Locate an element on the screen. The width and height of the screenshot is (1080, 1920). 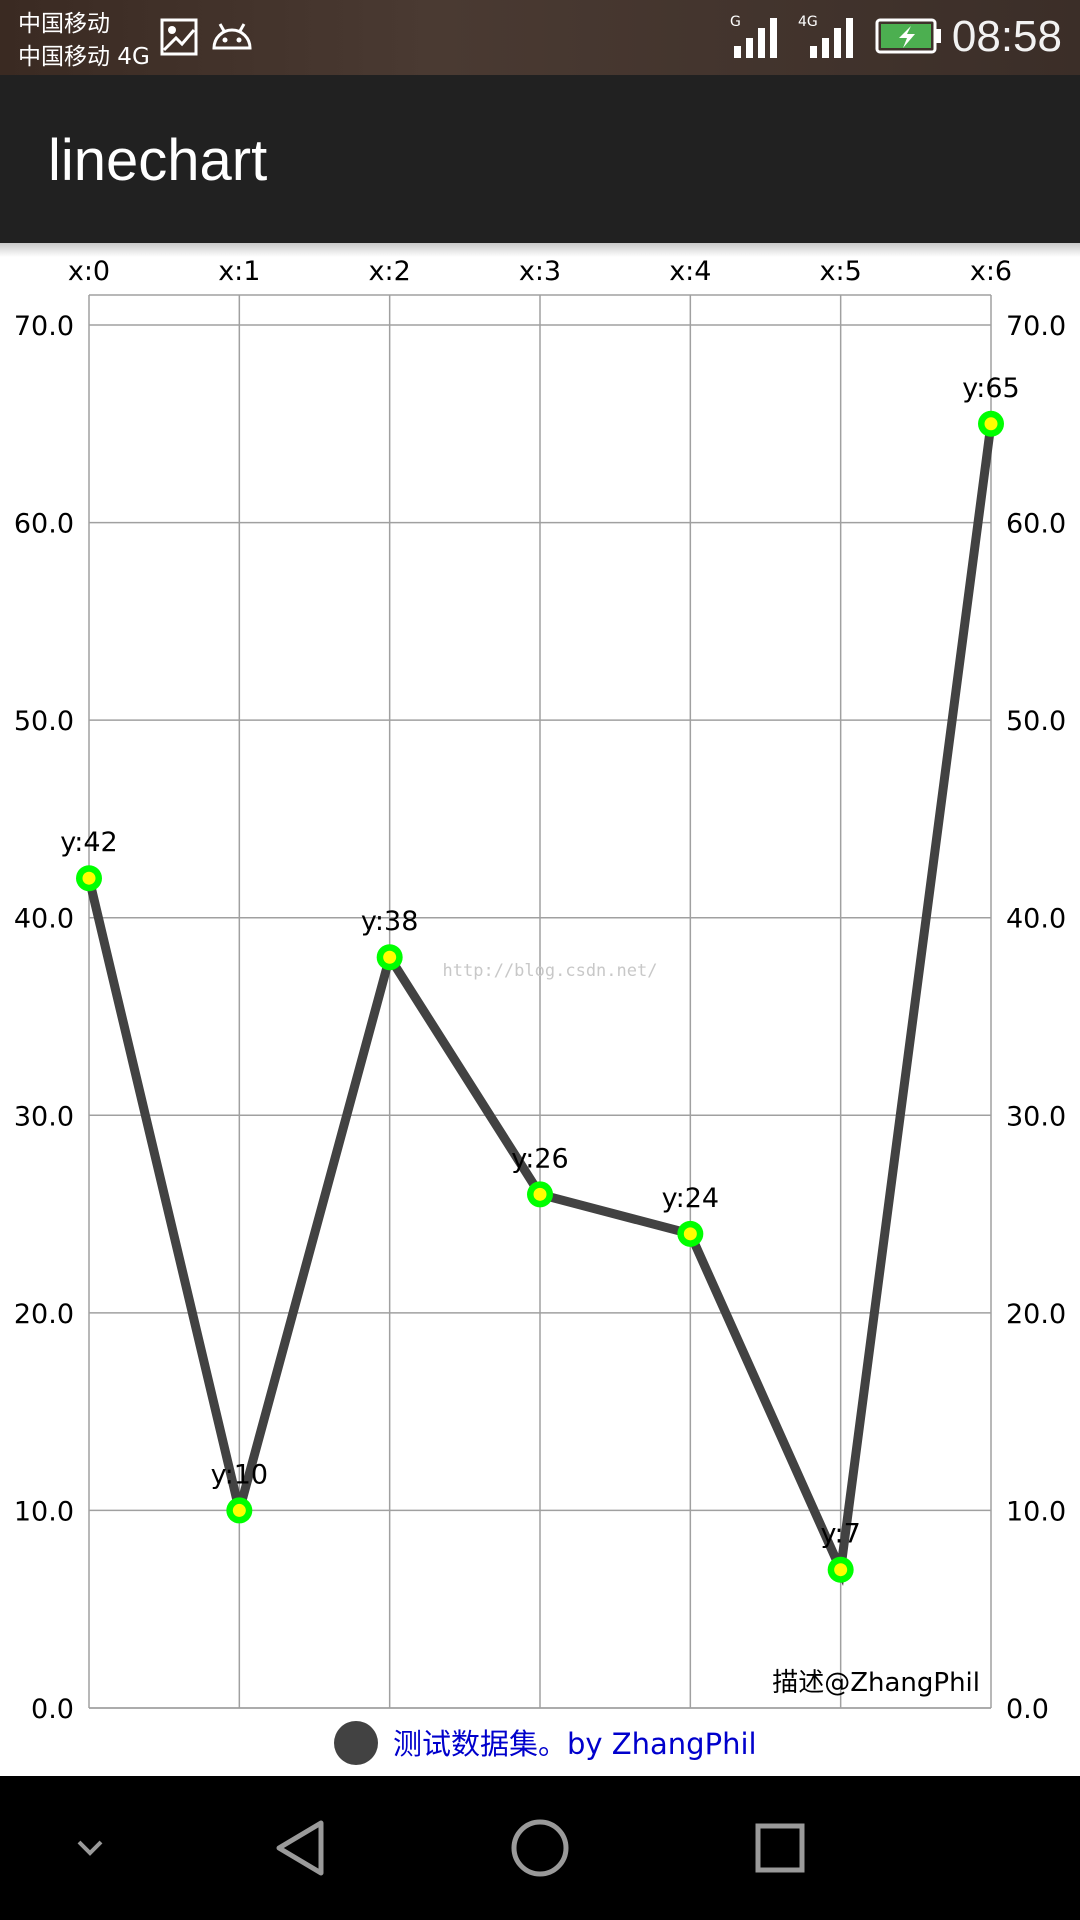
app-title: linechart is located at coordinates (158, 160).